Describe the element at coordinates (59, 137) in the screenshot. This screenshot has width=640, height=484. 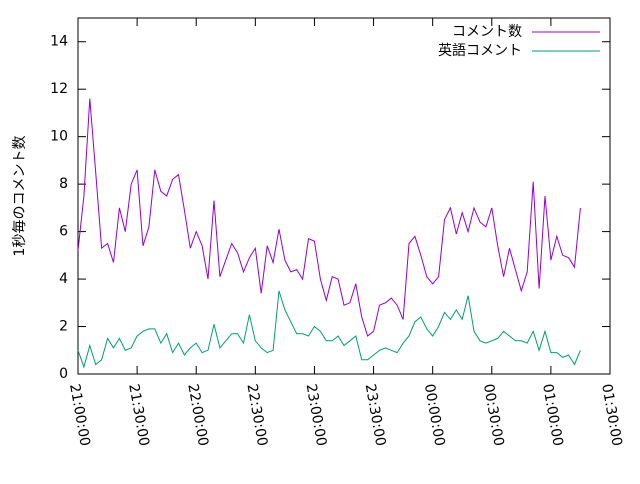
I see `y-tick-label: 10` at that location.